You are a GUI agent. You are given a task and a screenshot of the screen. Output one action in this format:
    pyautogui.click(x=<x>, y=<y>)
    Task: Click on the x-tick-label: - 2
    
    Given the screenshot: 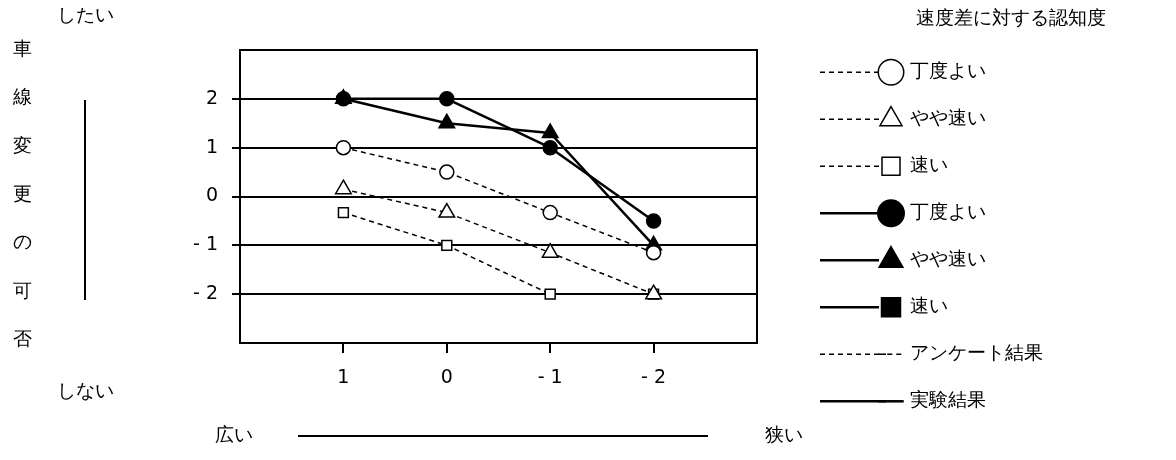 What is the action you would take?
    pyautogui.click(x=654, y=376)
    